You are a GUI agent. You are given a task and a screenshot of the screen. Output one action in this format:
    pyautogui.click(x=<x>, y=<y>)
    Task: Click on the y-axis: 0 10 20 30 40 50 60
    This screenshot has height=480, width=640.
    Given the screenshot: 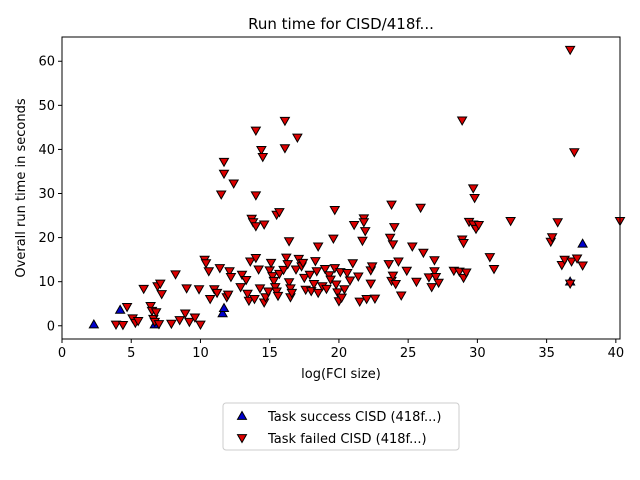 What is the action you would take?
    pyautogui.click(x=50, y=194)
    